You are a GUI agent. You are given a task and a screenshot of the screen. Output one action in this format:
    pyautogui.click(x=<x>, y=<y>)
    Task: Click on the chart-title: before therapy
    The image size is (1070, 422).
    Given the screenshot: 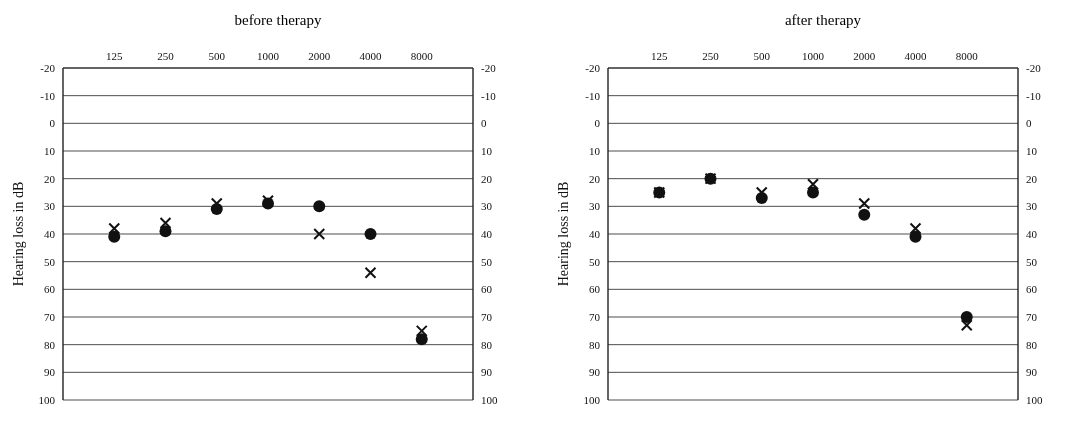 What is the action you would take?
    pyautogui.click(x=278, y=20)
    